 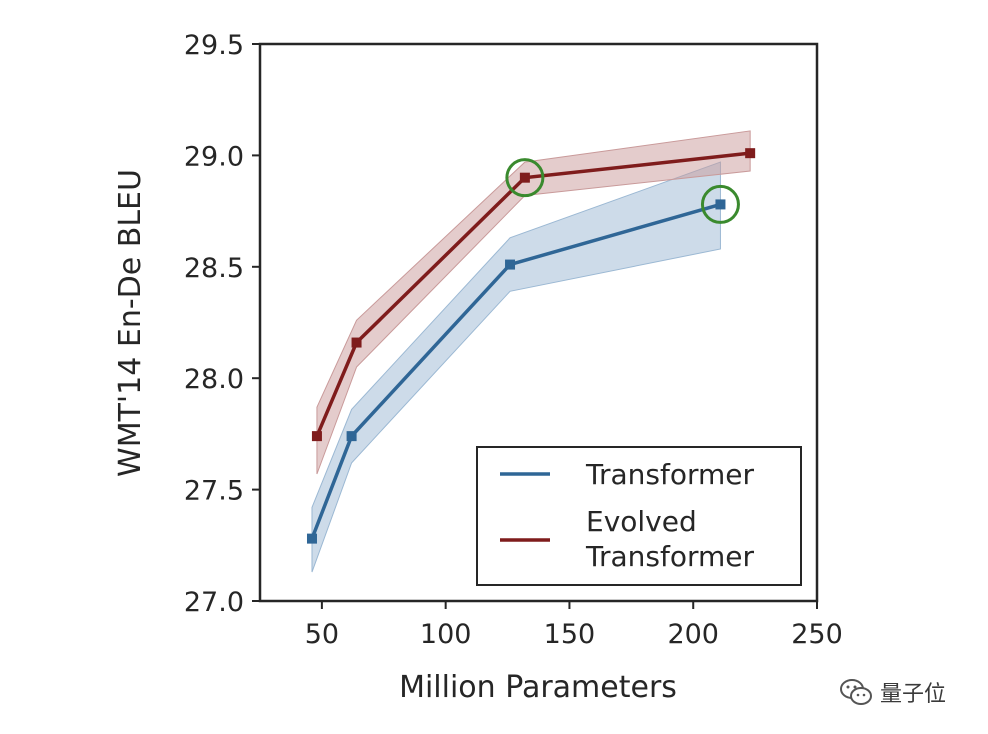 What do you see at coordinates (214, 268) in the screenshot?
I see `y-tick-label: 28.5` at bounding box center [214, 268].